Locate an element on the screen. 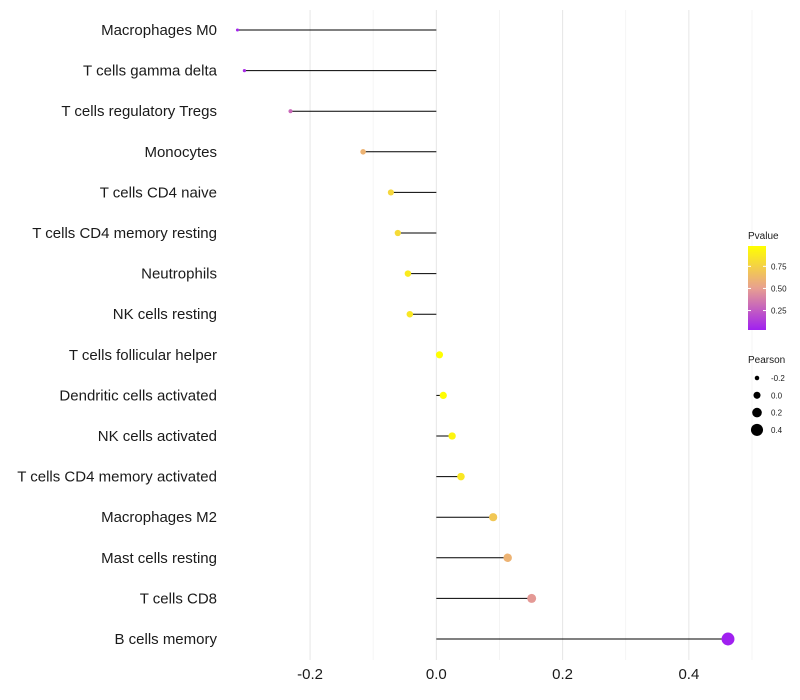  pvalue-colorbar is located at coordinates (757, 288).